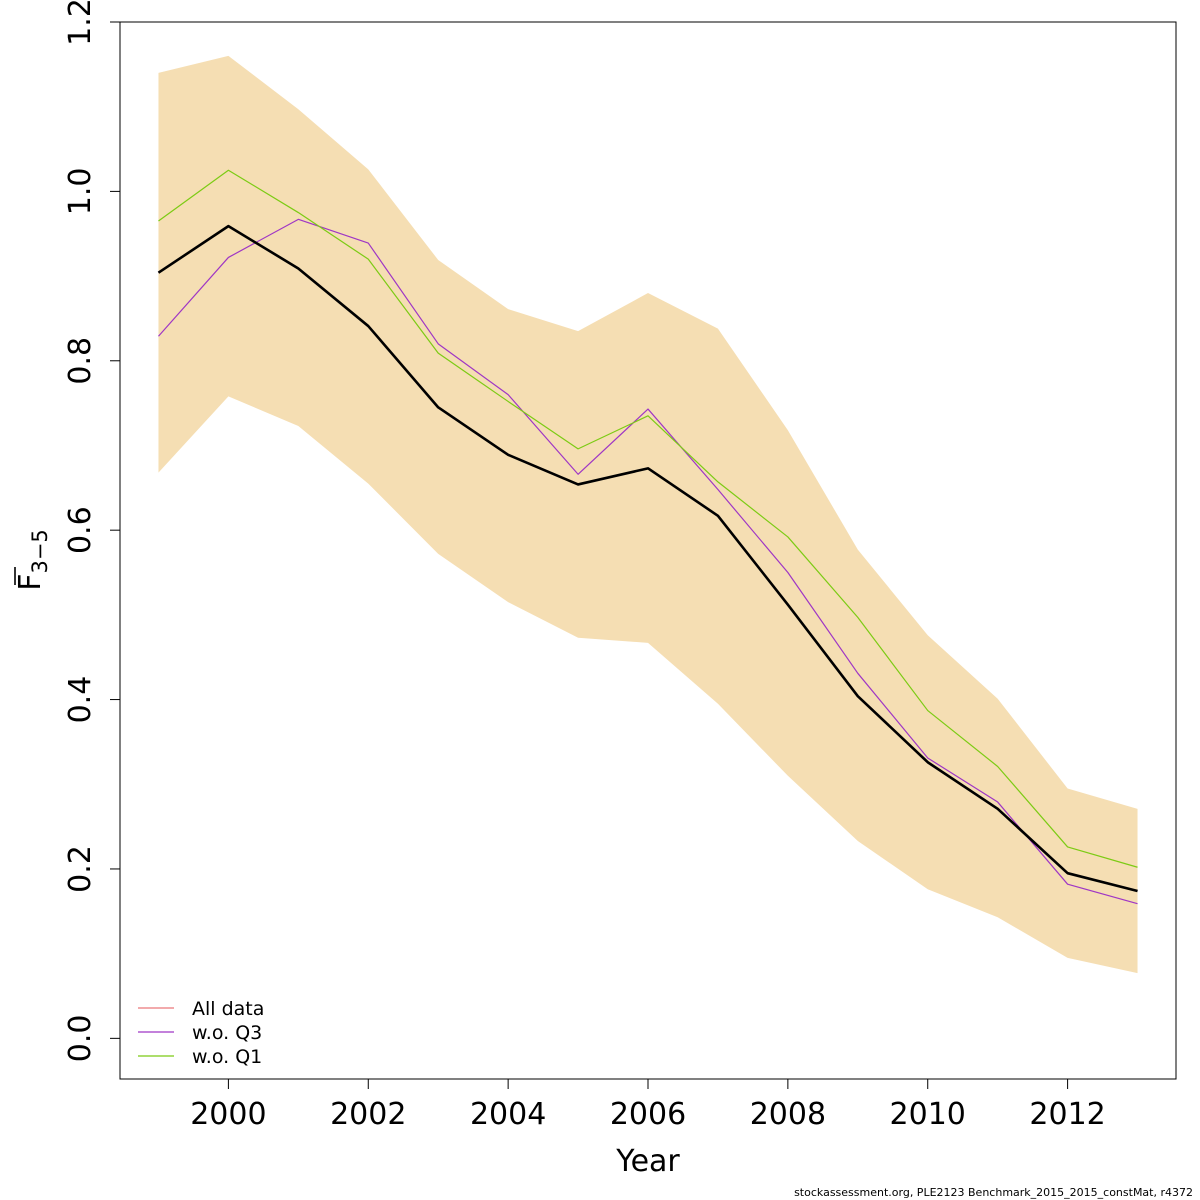 The height and width of the screenshot is (1200, 1200). I want to click on x-tick-label: 2010, so click(928, 1114).